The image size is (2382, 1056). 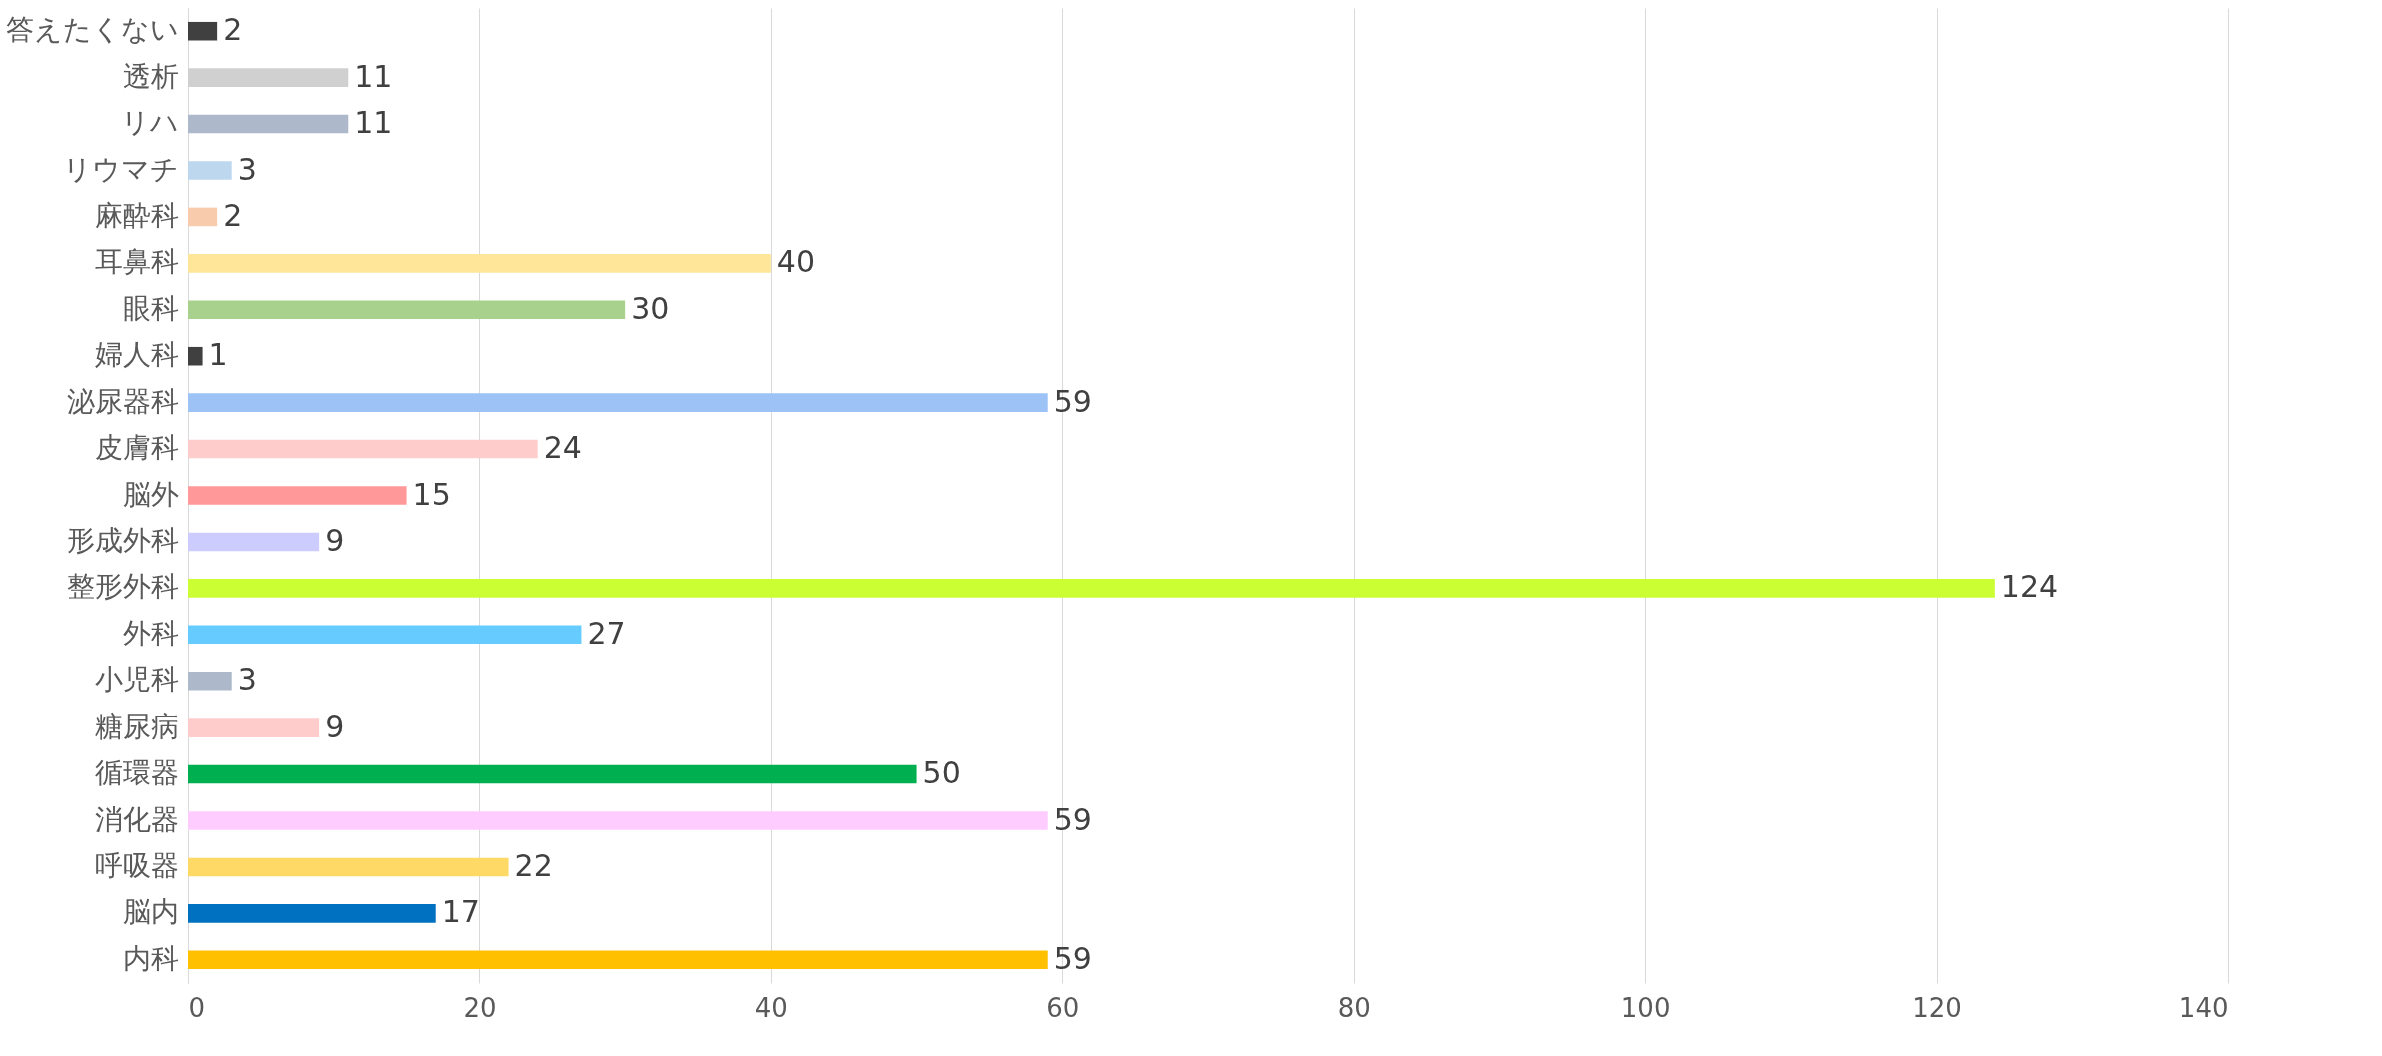 What do you see at coordinates (136, 819) in the screenshot?
I see `y-tick-label: 消化器` at bounding box center [136, 819].